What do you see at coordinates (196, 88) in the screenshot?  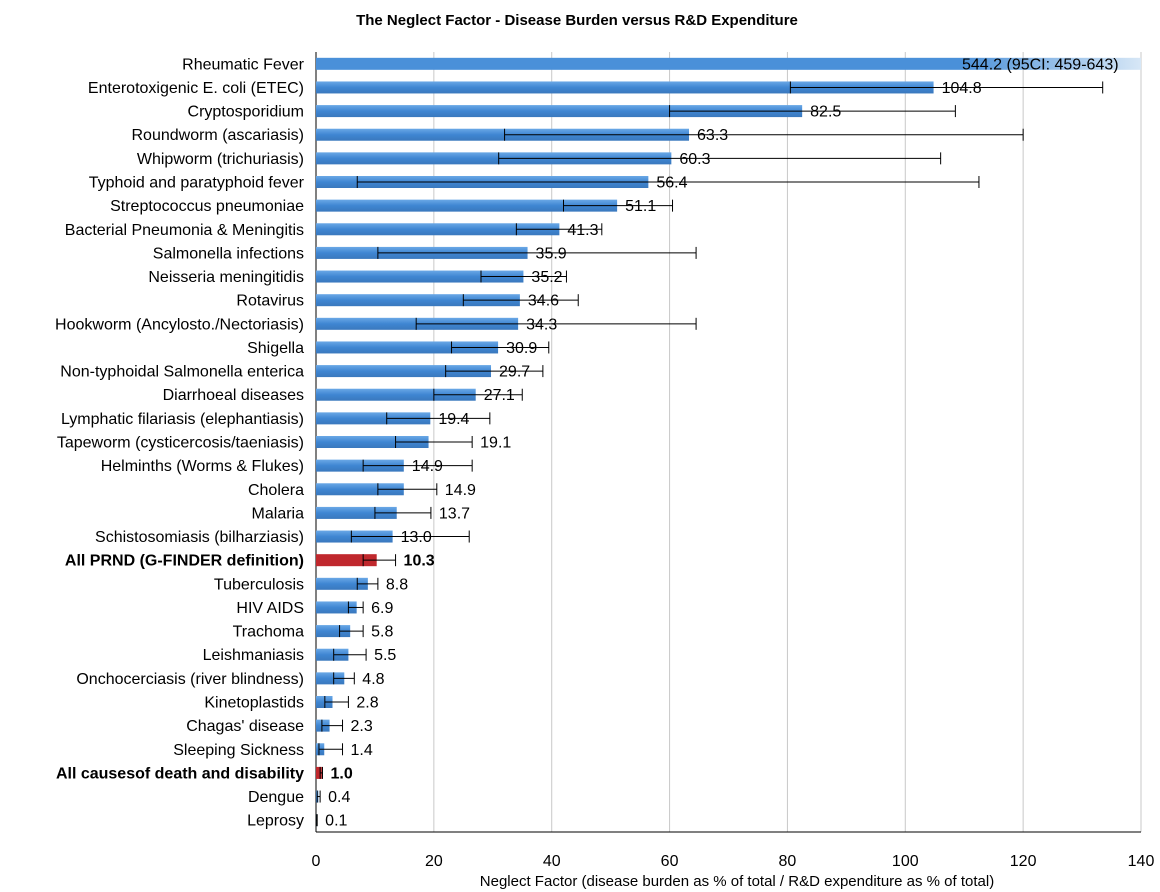 I see `category-label: Enterotoxigenic E. coli (ETEC)` at bounding box center [196, 88].